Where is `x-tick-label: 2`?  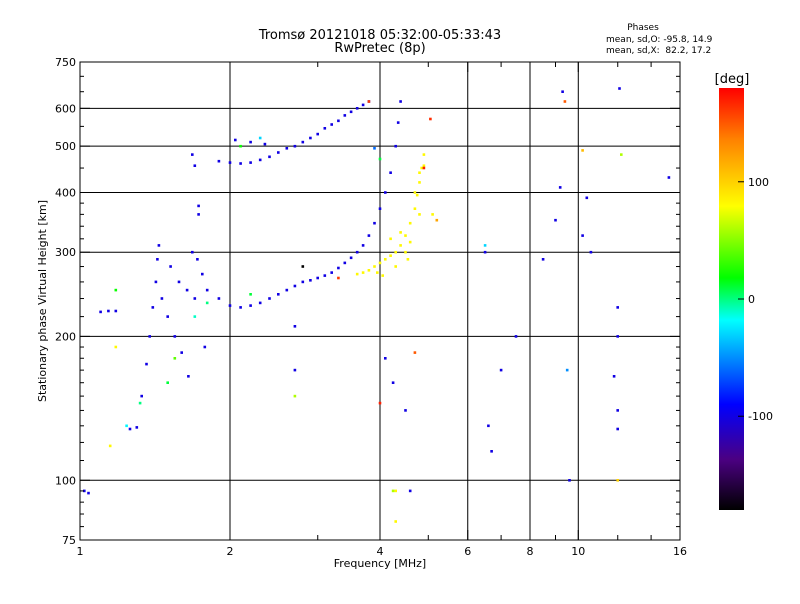 x-tick-label: 2 is located at coordinates (230, 551).